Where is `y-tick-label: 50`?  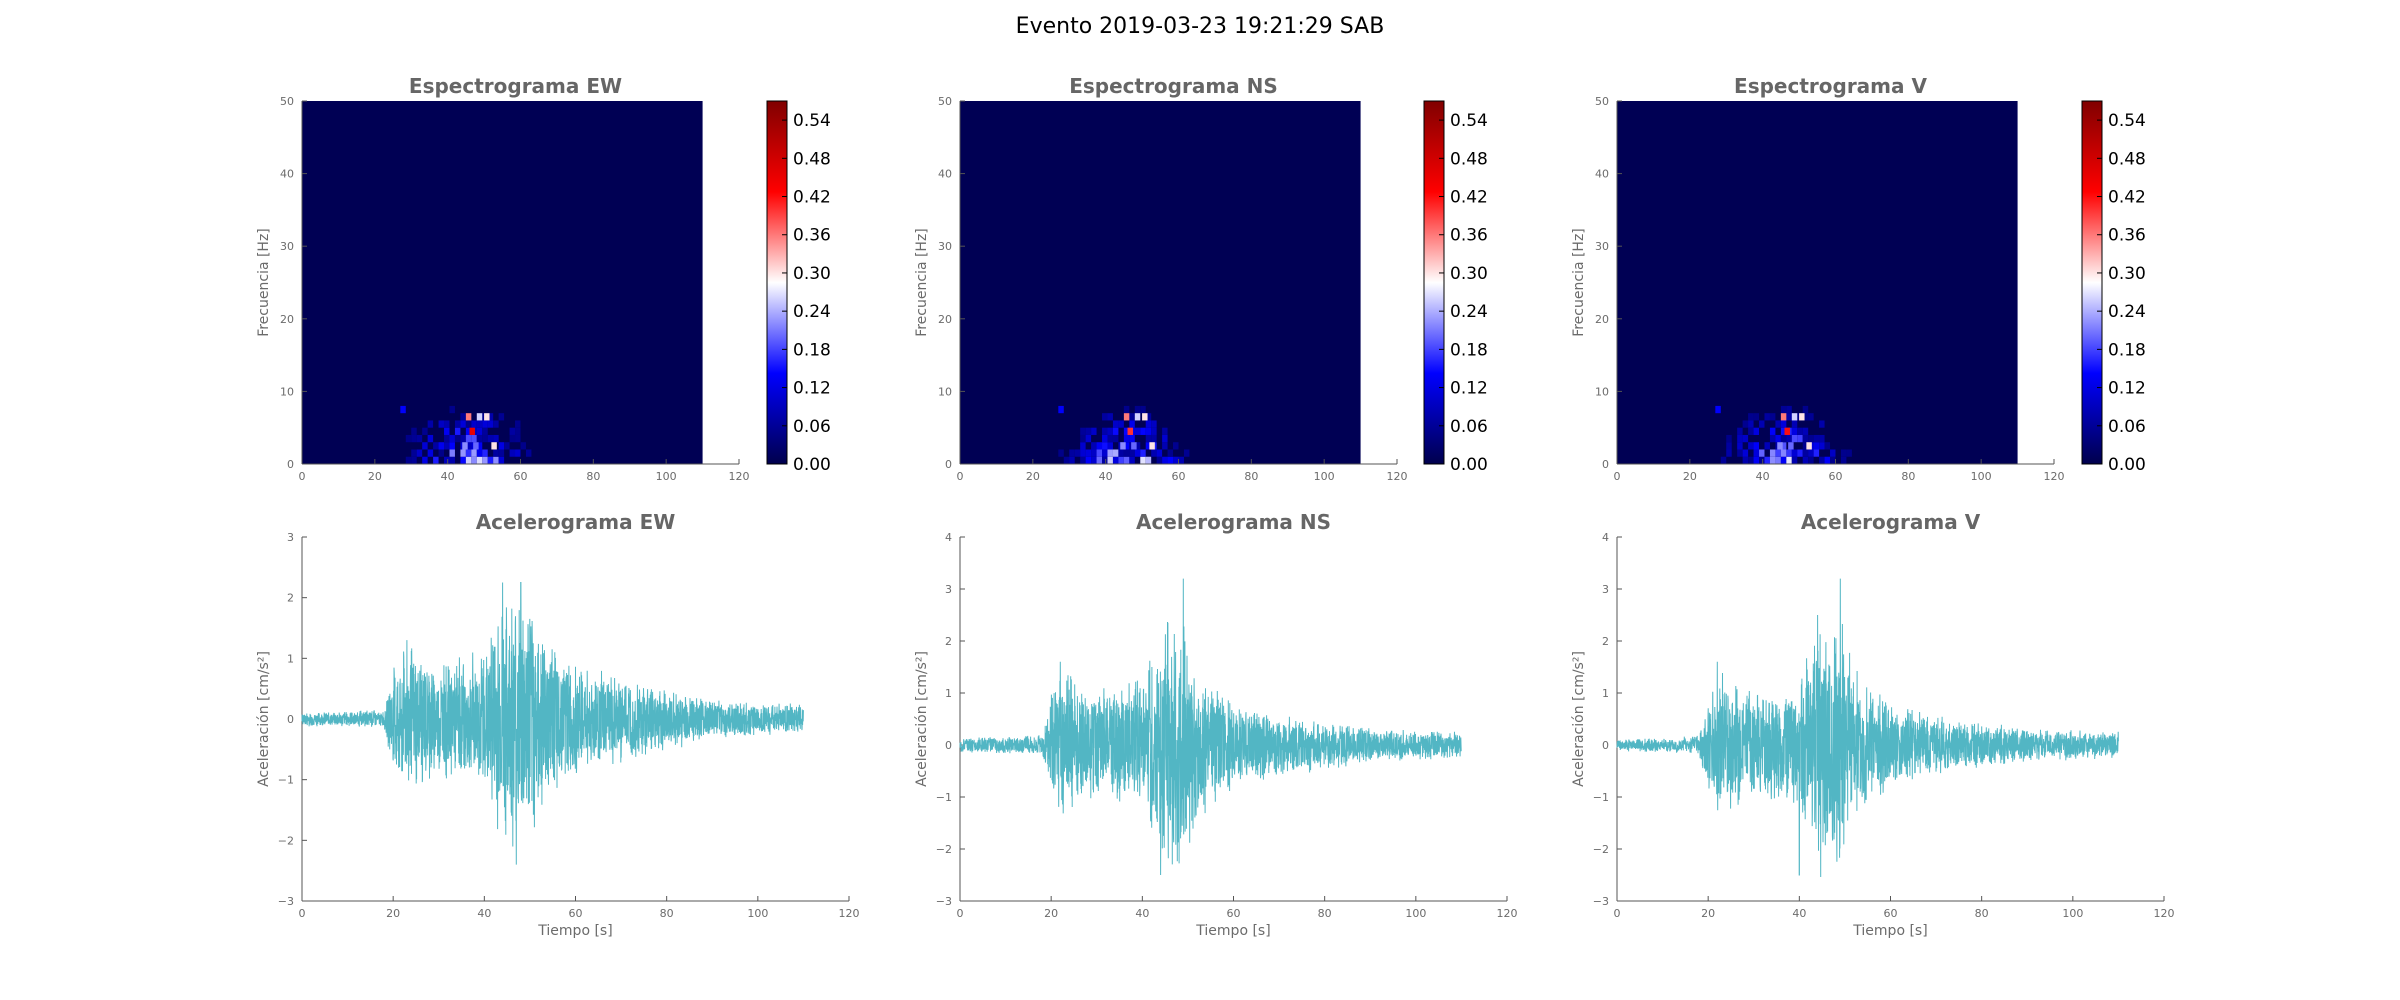 y-tick-label: 50 is located at coordinates (287, 101).